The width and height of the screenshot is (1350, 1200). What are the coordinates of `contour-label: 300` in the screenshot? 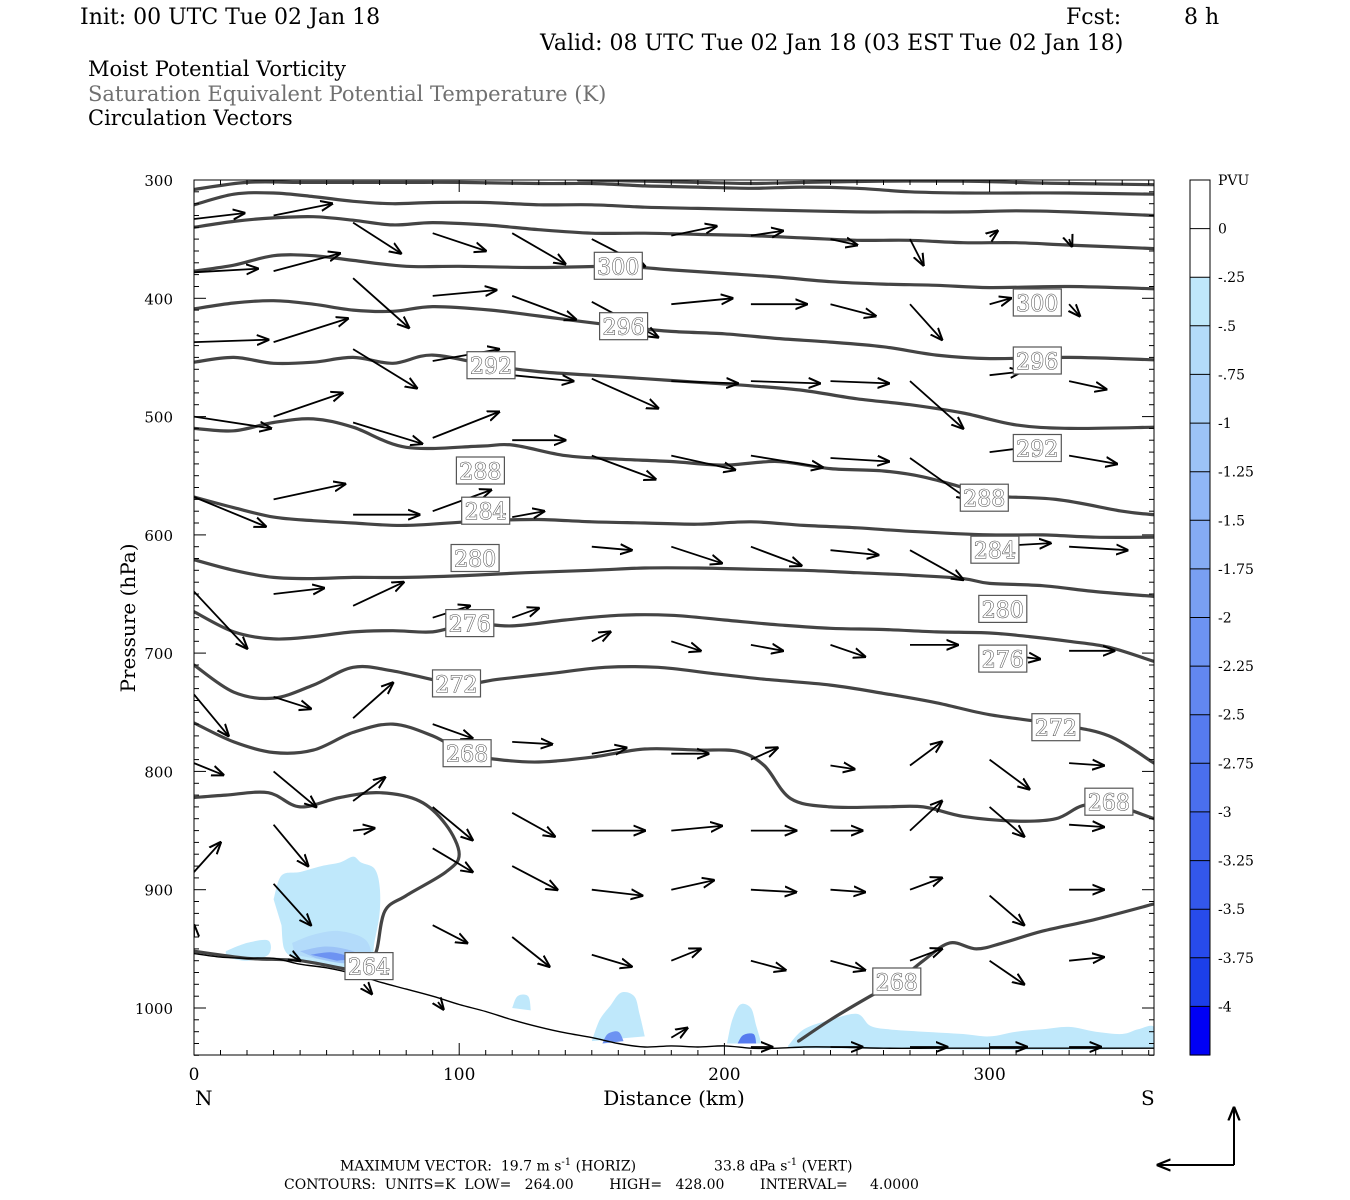 It's located at (1037, 303).